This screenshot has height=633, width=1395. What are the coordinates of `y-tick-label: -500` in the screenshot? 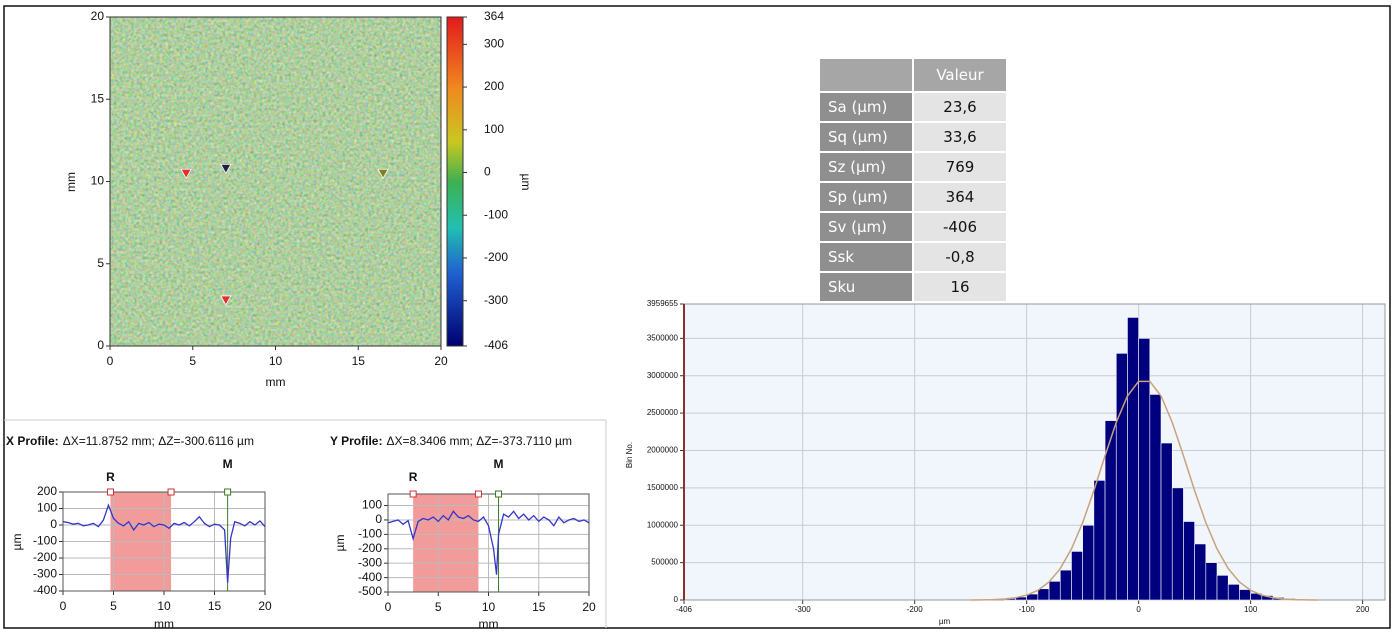 It's located at (370, 591).